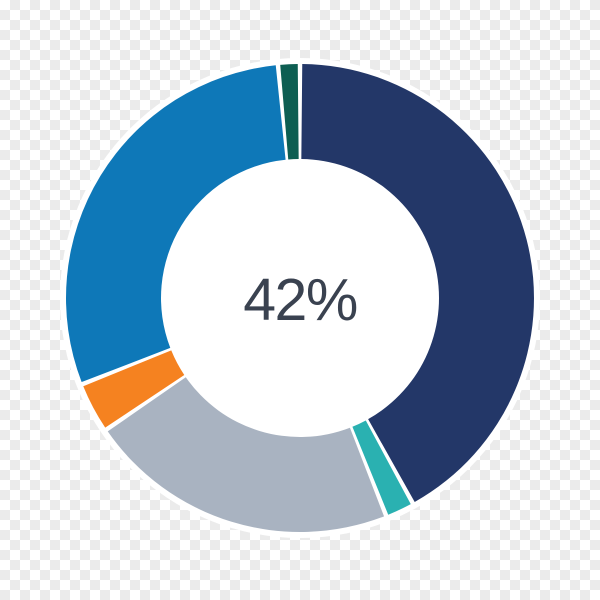 Image resolution: width=600 pixels, height=600 pixels. I want to click on center-label: 42%, so click(300, 300).